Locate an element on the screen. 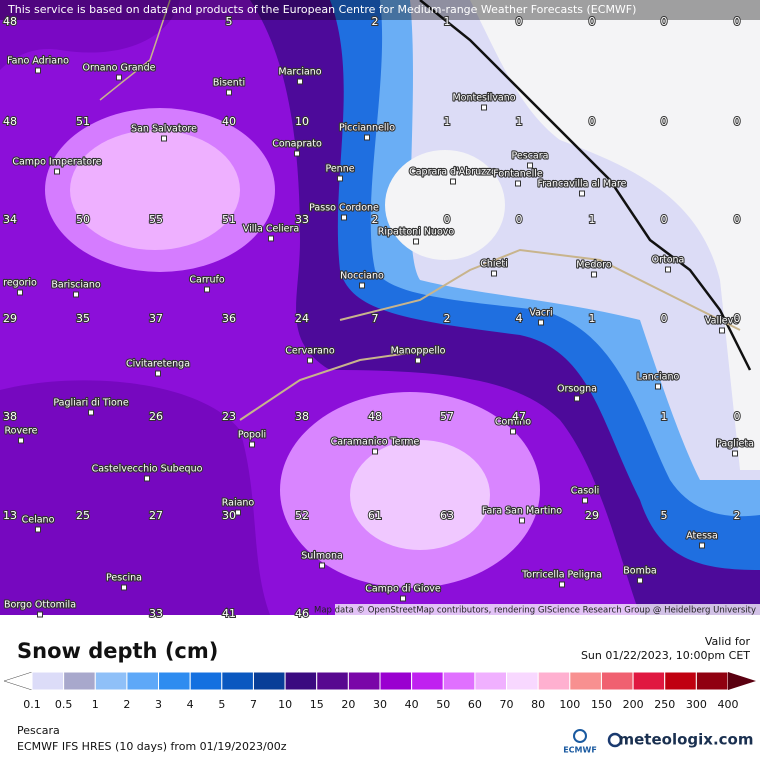  place-name: Fontanelle is located at coordinates (518, 174).